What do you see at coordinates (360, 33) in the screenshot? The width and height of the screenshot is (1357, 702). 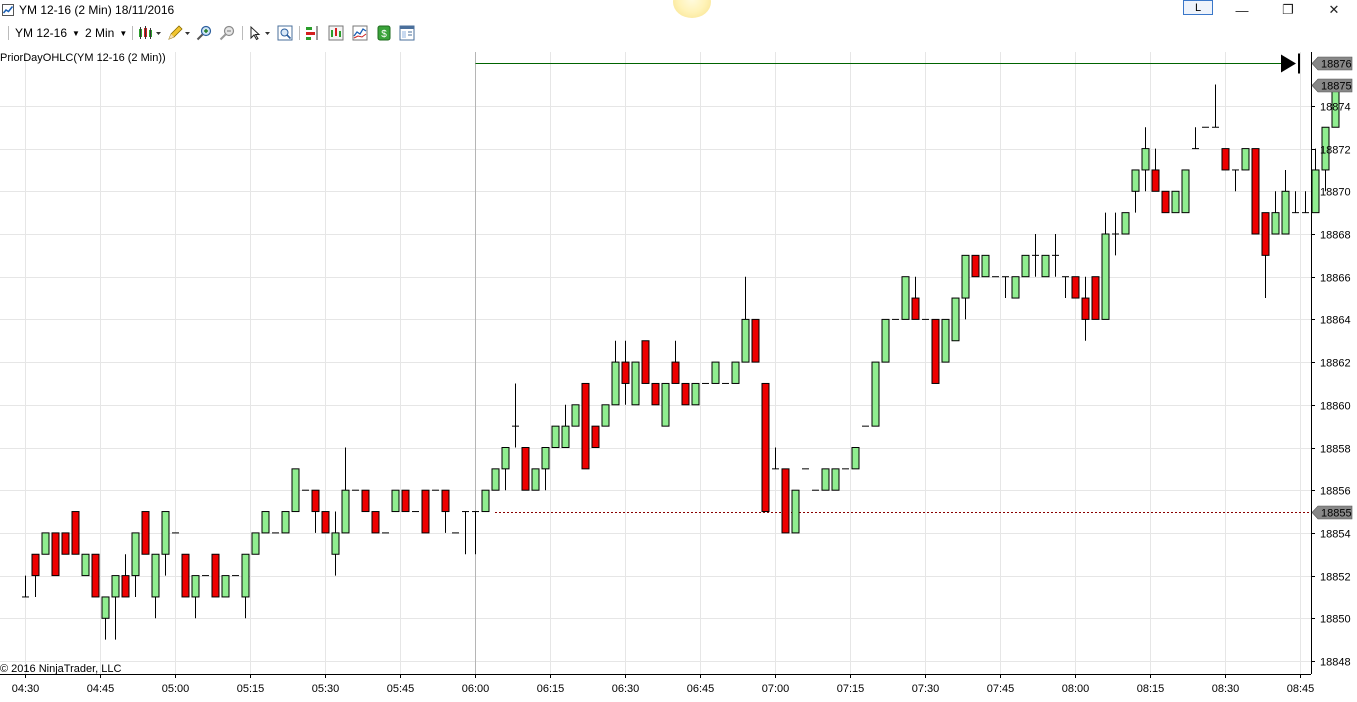 I see `indicators-icon` at bounding box center [360, 33].